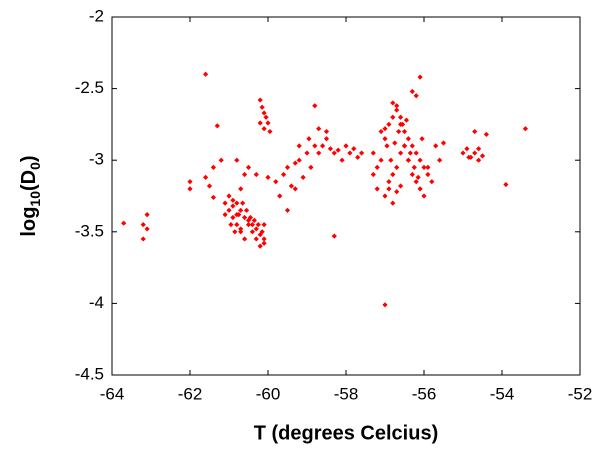 The width and height of the screenshot is (606, 449). Describe the element at coordinates (96, 302) in the screenshot. I see `y-tick-label: -4` at that location.